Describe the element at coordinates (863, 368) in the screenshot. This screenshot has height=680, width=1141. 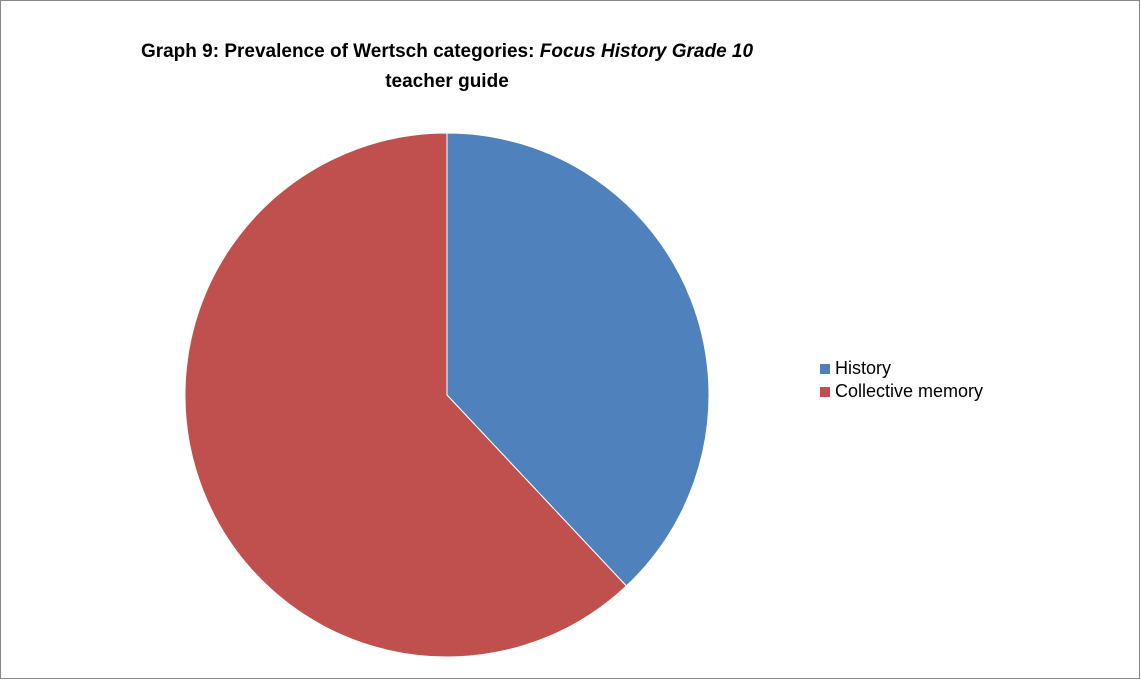
I see `legend-text: History` at that location.